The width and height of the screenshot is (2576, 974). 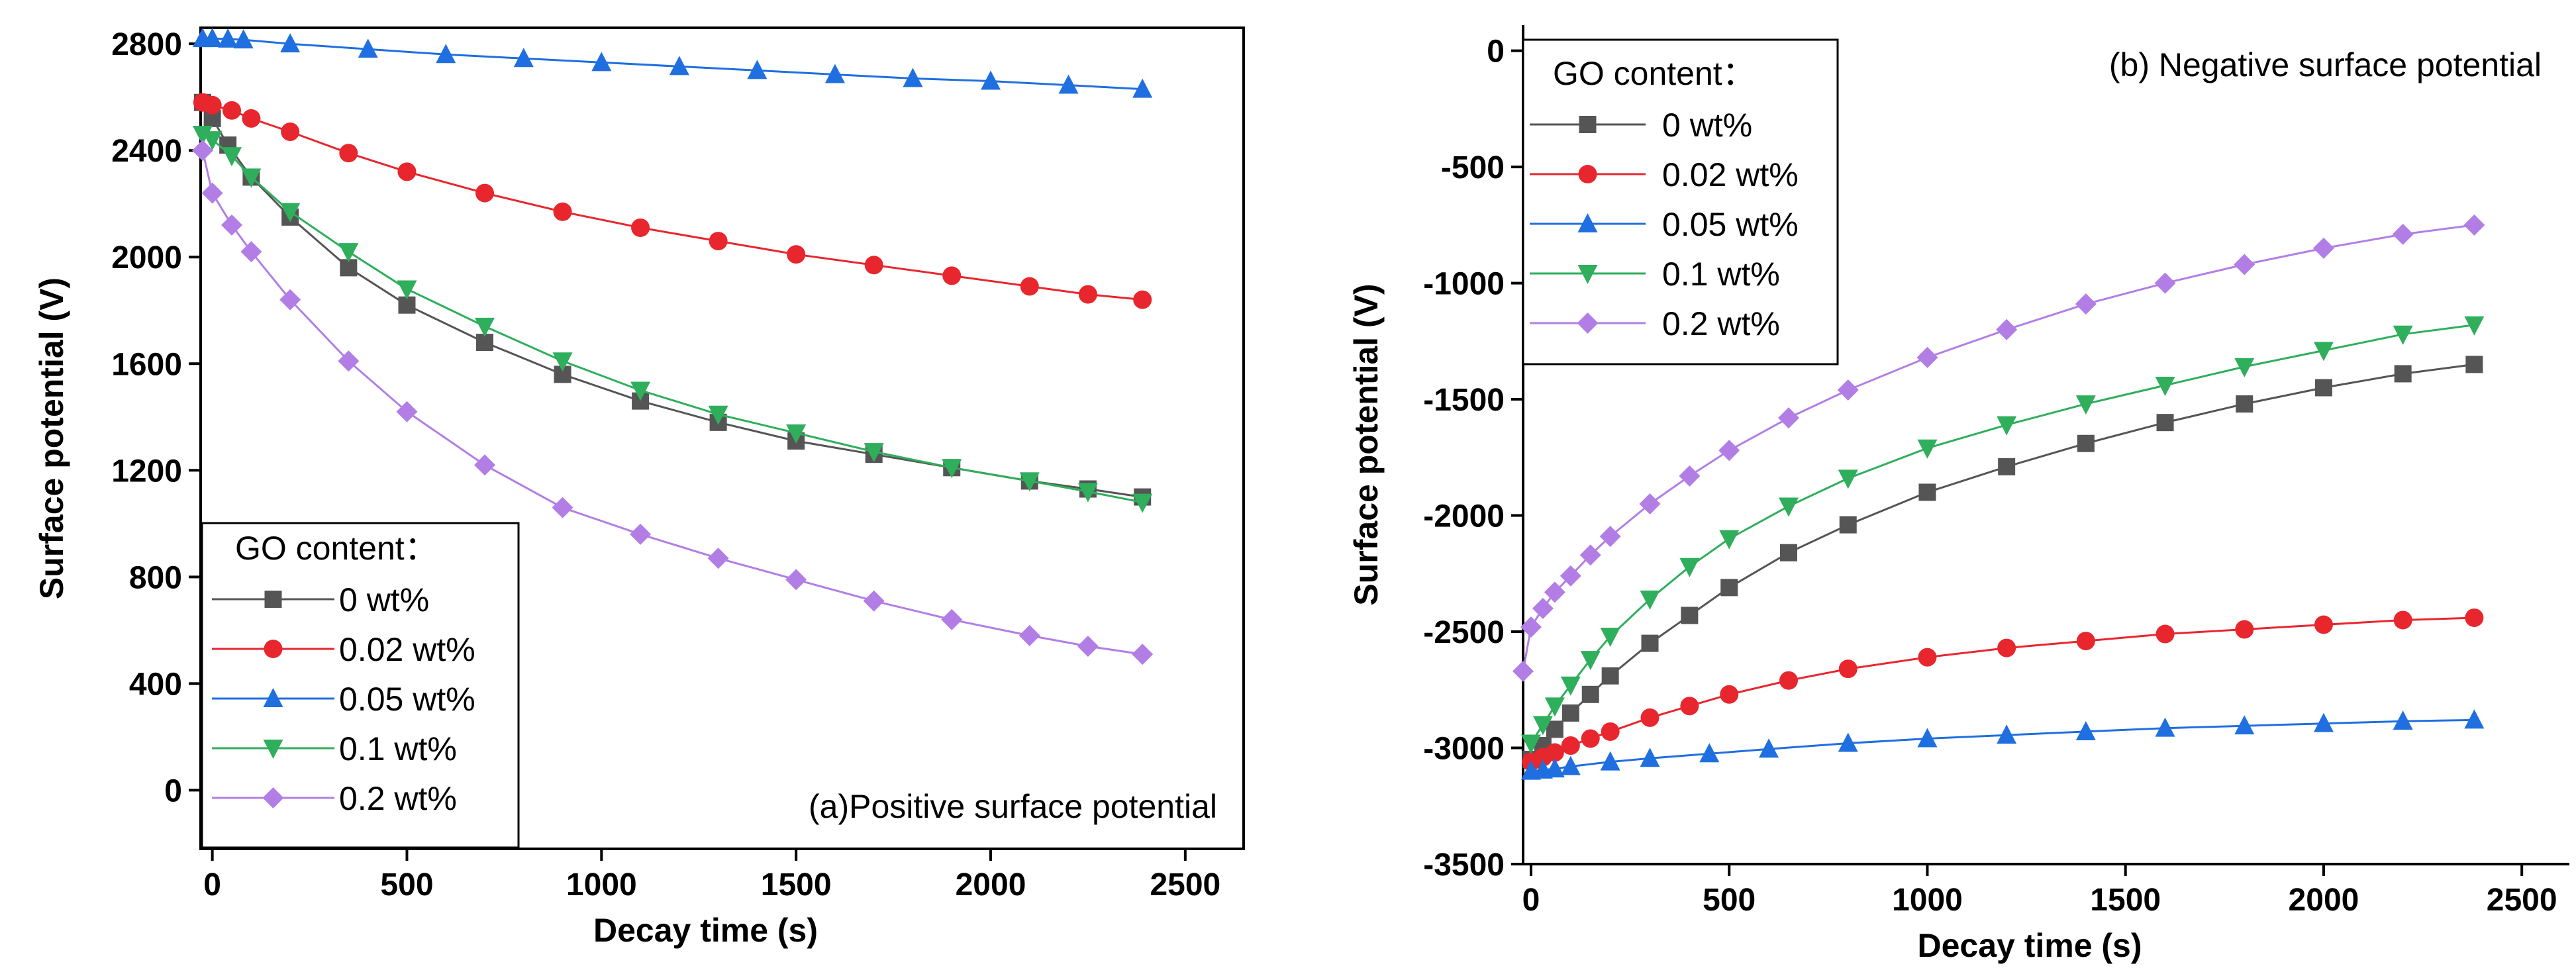 I want to click on y-tick-label: 1200, so click(x=146, y=472).